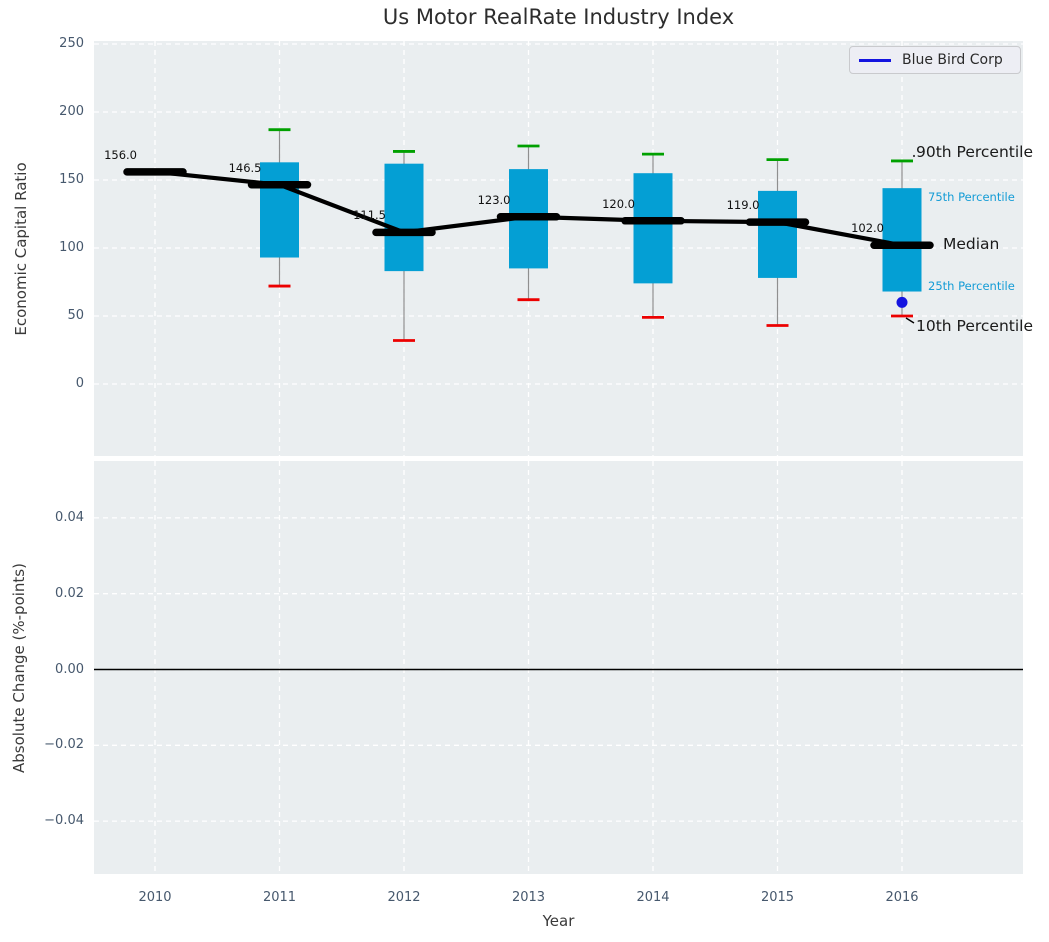 This screenshot has height=942, width=1049. What do you see at coordinates (494, 199) in the screenshot?
I see `median-value-label: 123.0` at bounding box center [494, 199].